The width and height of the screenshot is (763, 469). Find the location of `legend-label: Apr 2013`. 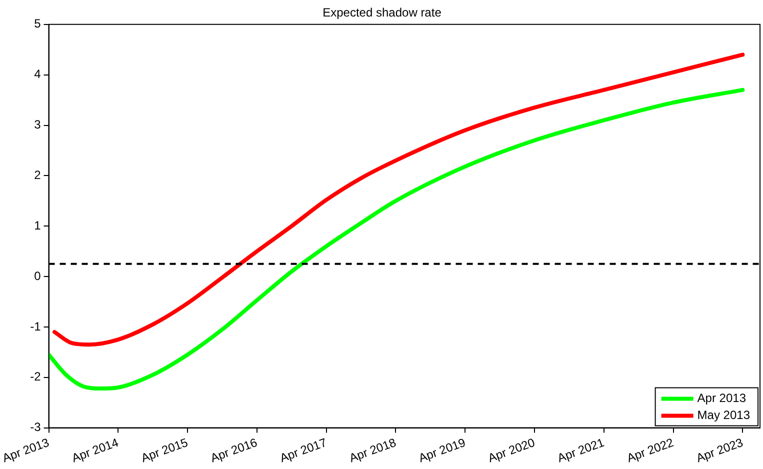

legend-label: Apr 2013 is located at coordinates (721, 398).